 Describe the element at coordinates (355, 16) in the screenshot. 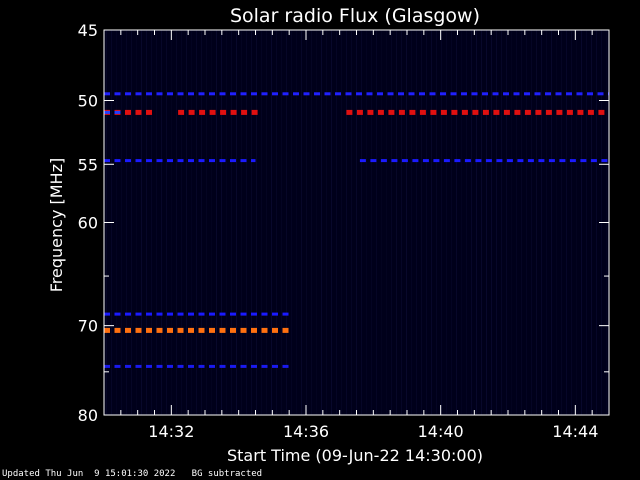

I see `chart-title: Solar radio Flux (Glasgow)` at that location.